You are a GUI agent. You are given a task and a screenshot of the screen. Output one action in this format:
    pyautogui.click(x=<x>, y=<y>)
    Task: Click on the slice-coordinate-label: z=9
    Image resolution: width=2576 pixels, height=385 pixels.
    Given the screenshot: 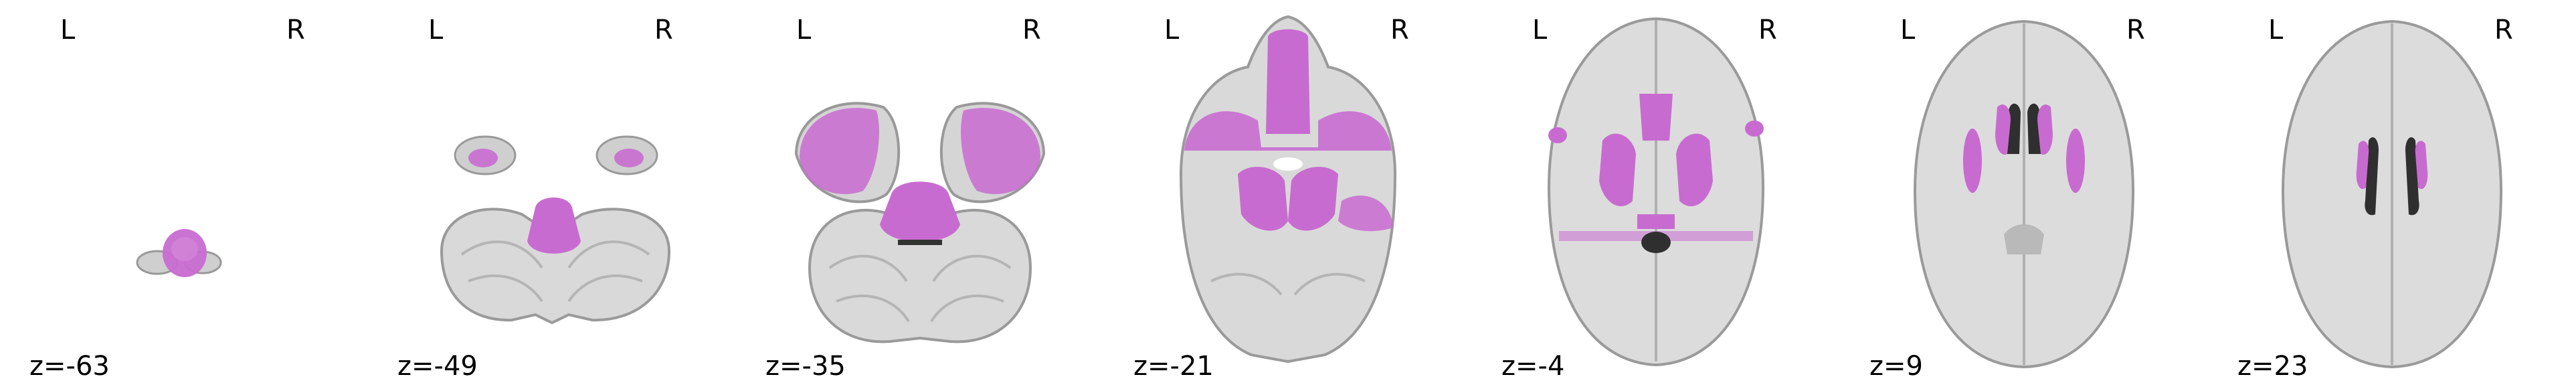 What is the action you would take?
    pyautogui.click(x=1896, y=366)
    